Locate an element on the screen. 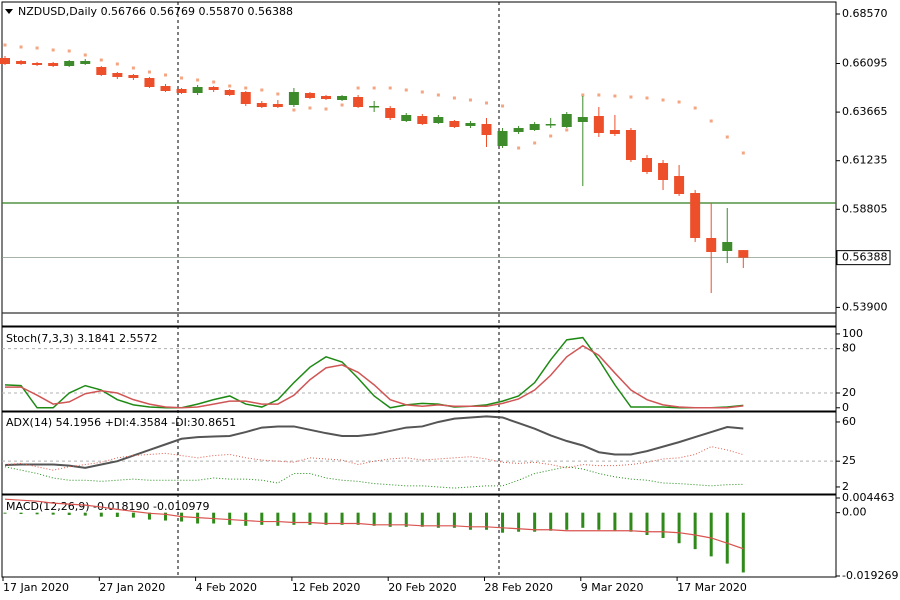 The width and height of the screenshot is (900, 600). y-tick-label: 2 is located at coordinates (845, 486).